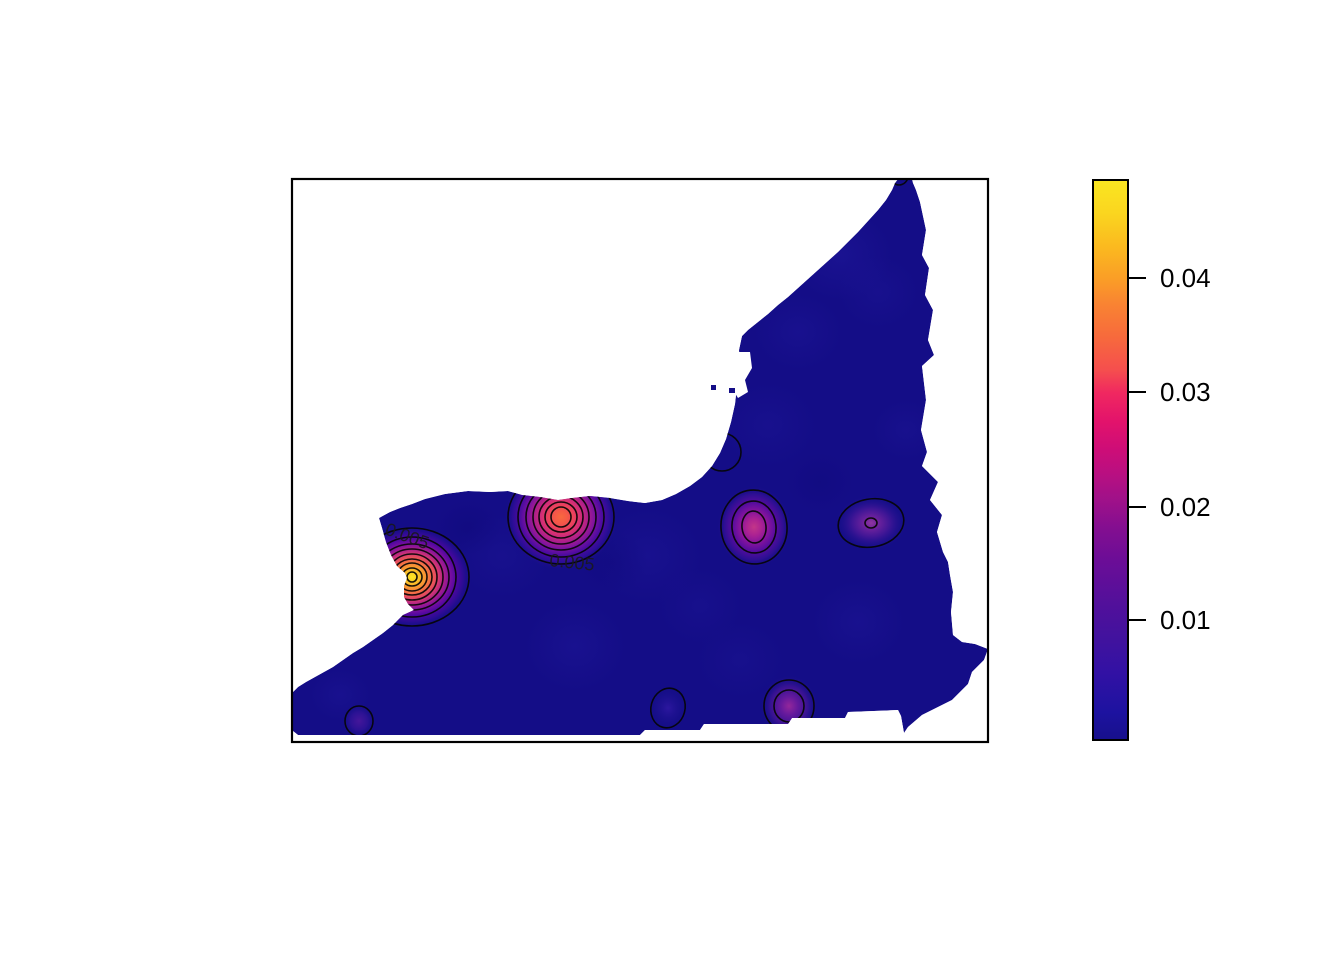  What do you see at coordinates (668, 708) in the screenshot?
I see `hotspot-south-low` at bounding box center [668, 708].